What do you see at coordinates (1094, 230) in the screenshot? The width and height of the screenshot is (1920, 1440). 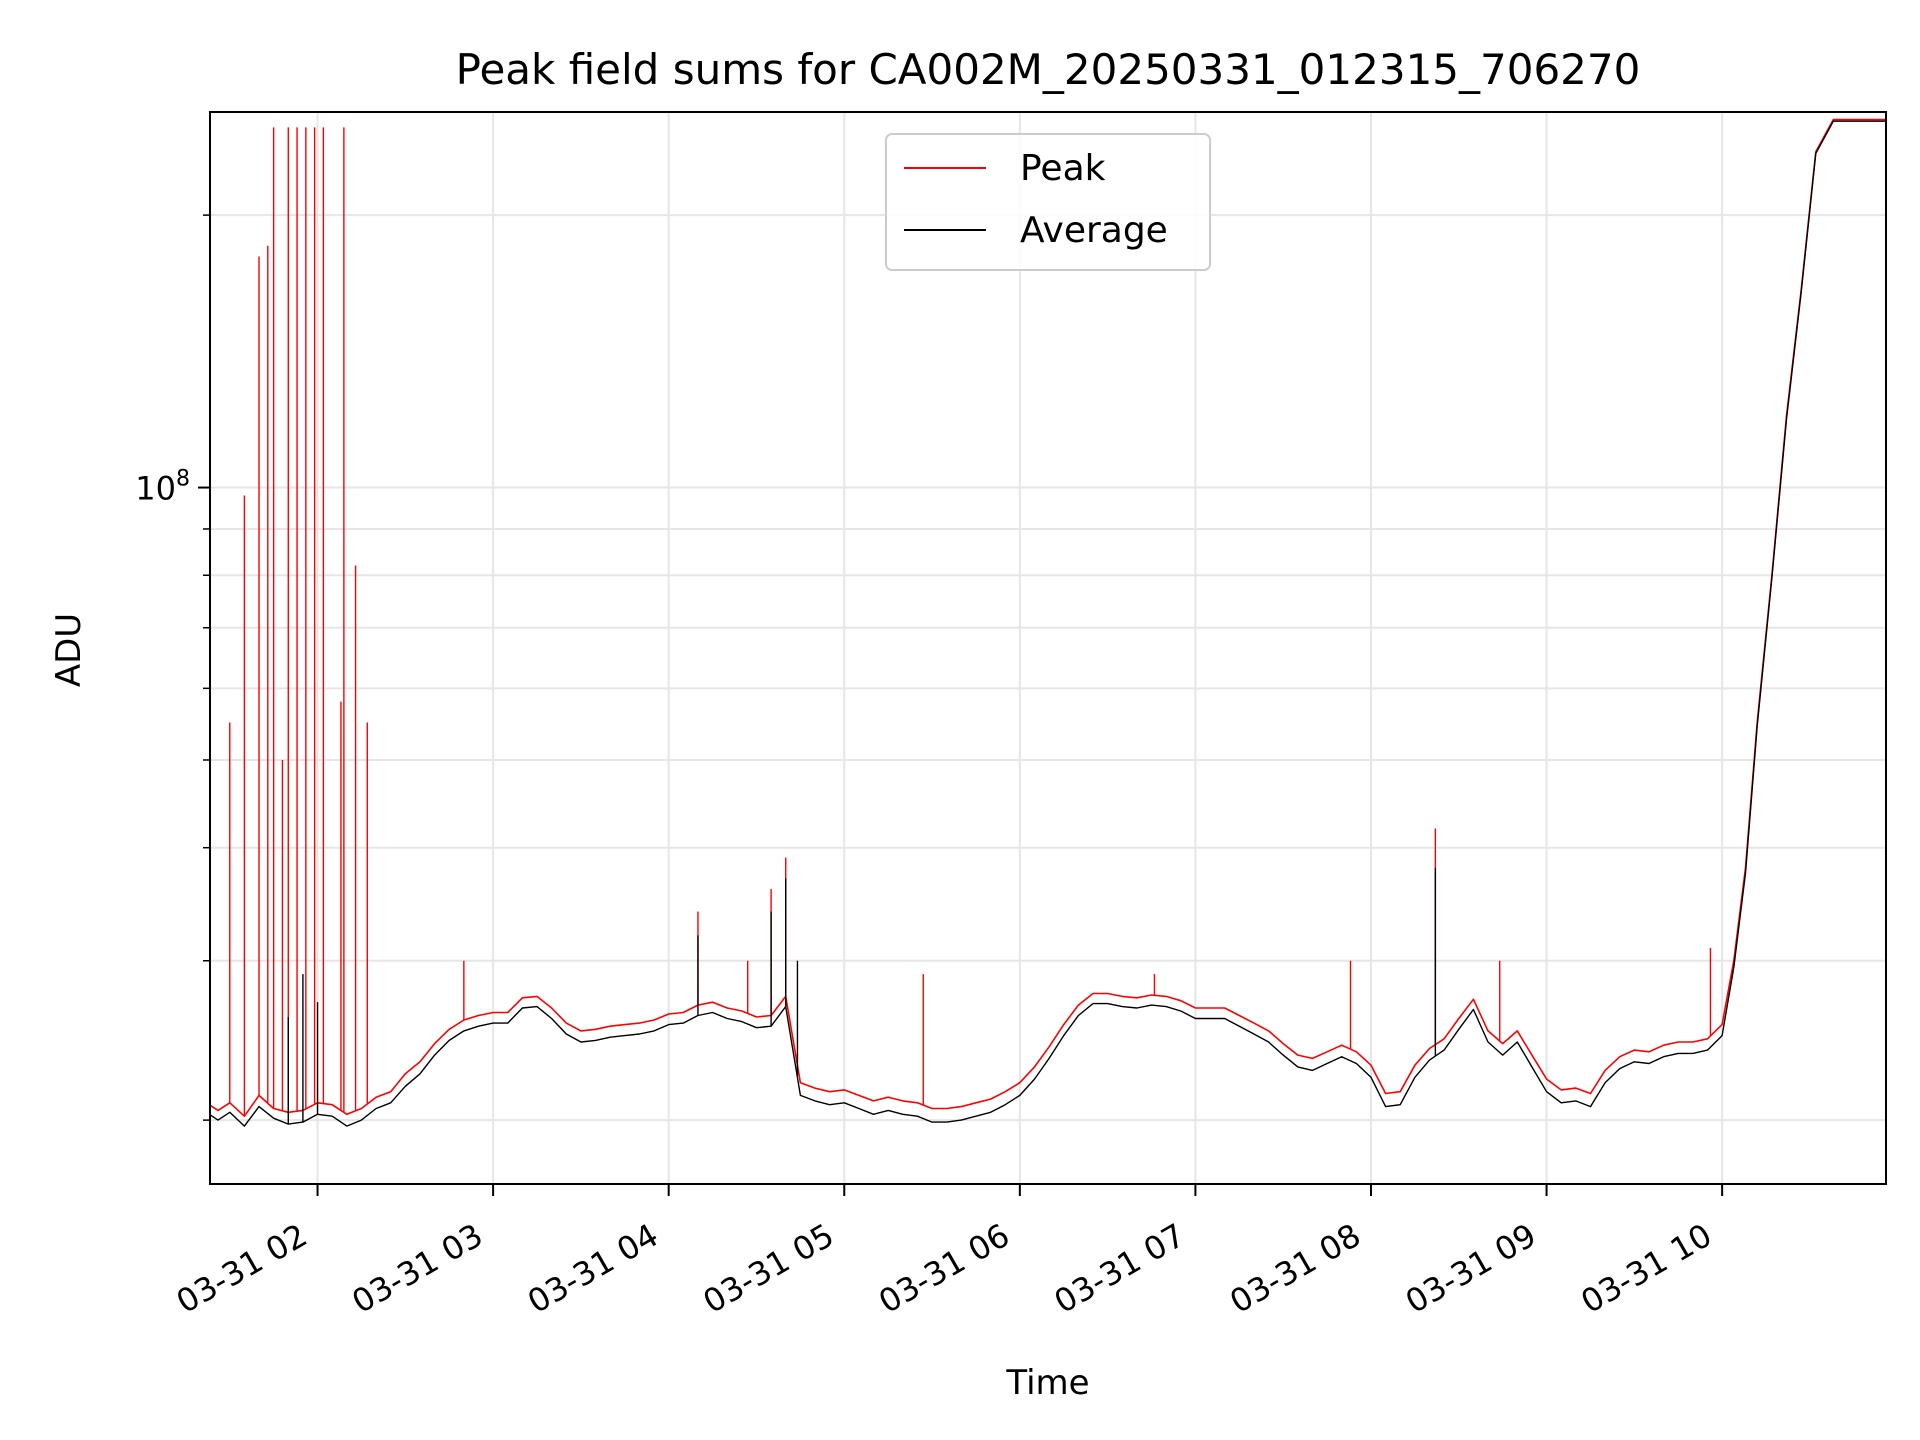 I see `legend-label-average: Average` at bounding box center [1094, 230].